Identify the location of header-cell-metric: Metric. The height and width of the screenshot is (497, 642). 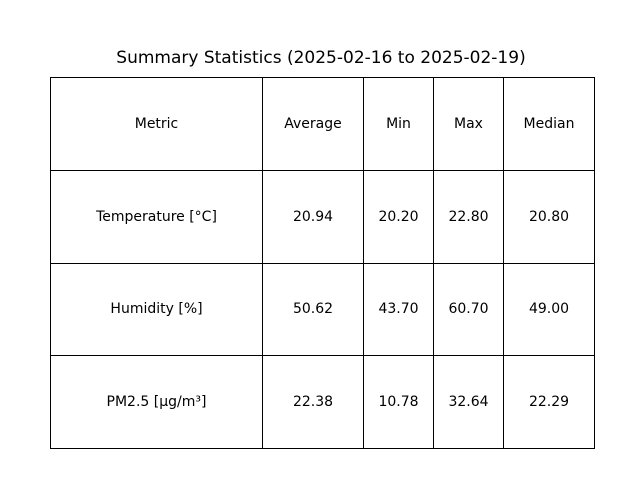
(156, 124).